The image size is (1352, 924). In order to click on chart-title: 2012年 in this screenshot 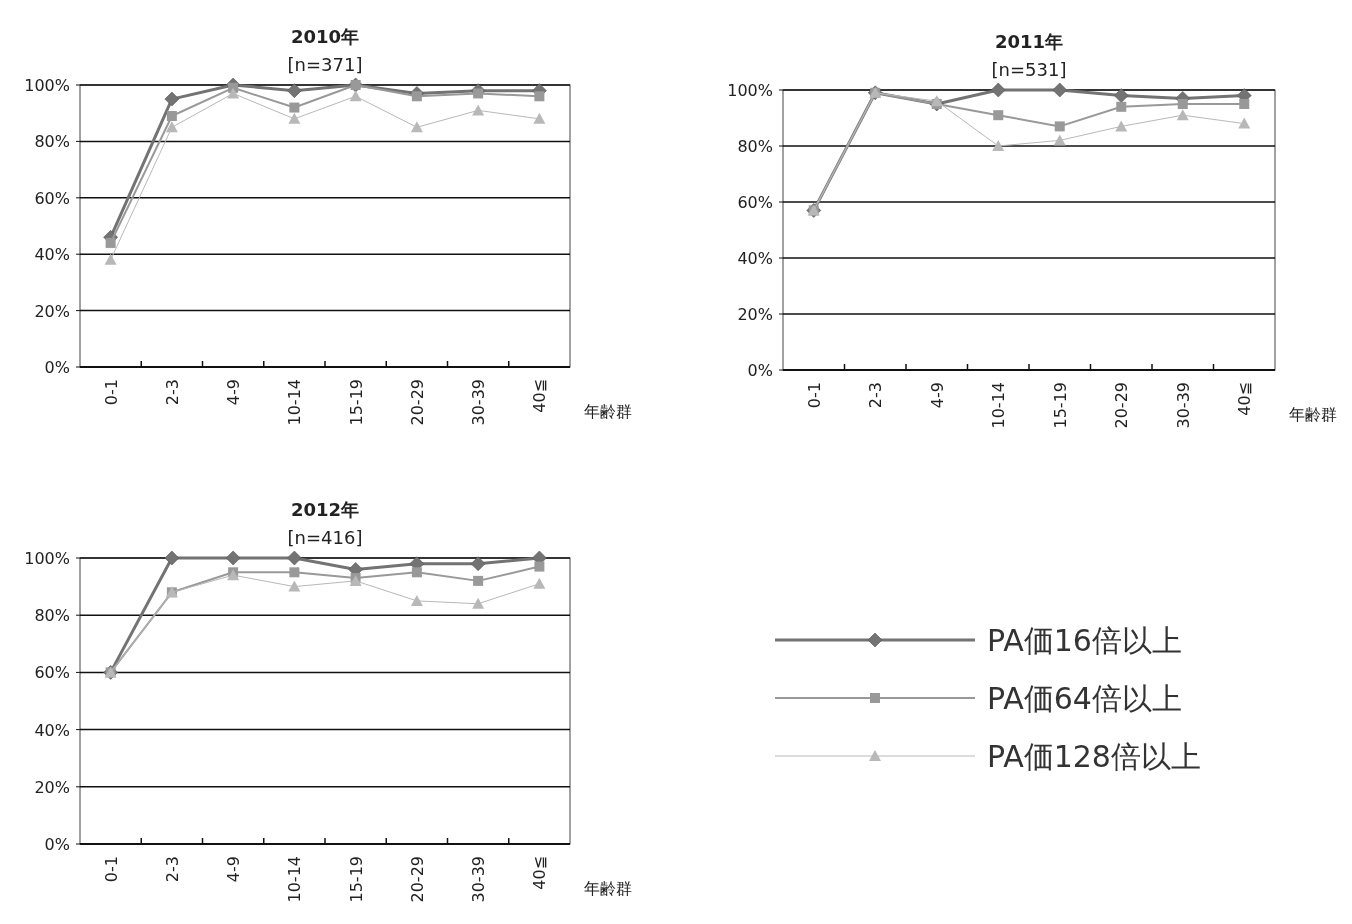, I will do `click(325, 509)`.